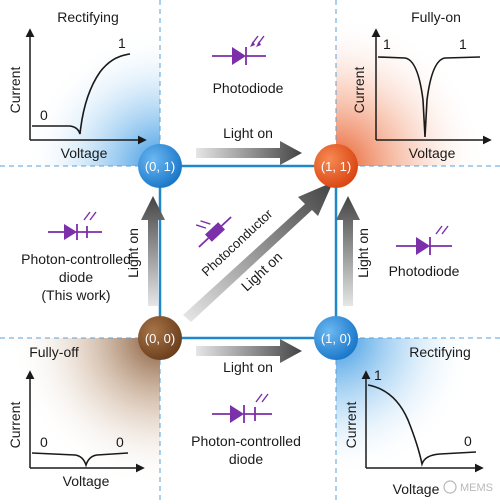 This screenshot has width=500, height=504. I want to click on iv-plot-bottom-left: Fully-off Current Voltage 0 0, so click(76, 416).